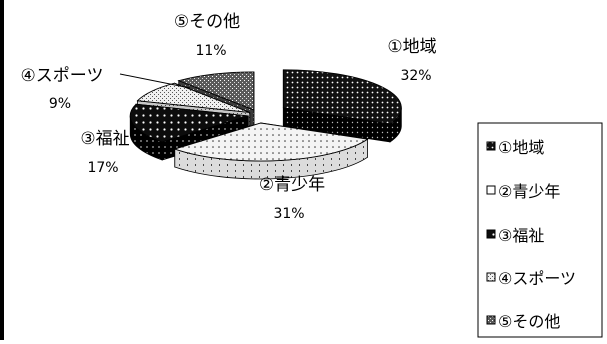 This screenshot has height=344, width=607. Describe the element at coordinates (537, 278) in the screenshot. I see `legend-label-3: ④スポーツ` at that location.